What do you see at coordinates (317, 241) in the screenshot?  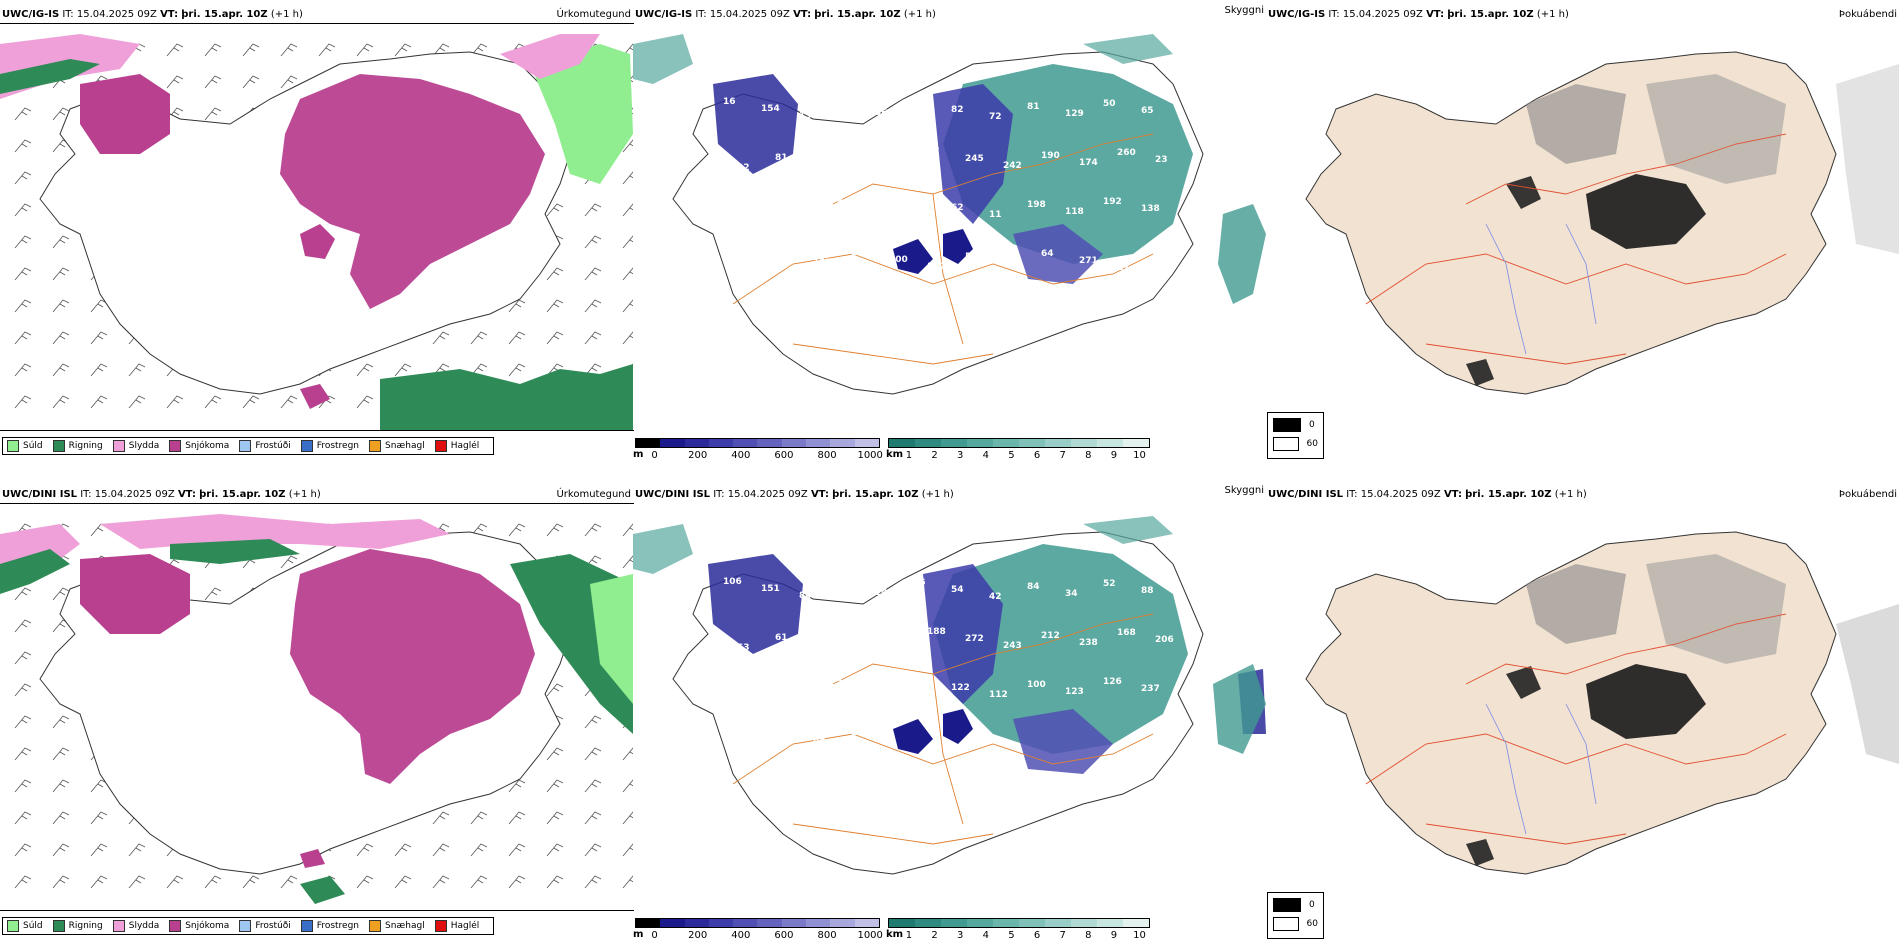 I see `snow-spot` at bounding box center [317, 241].